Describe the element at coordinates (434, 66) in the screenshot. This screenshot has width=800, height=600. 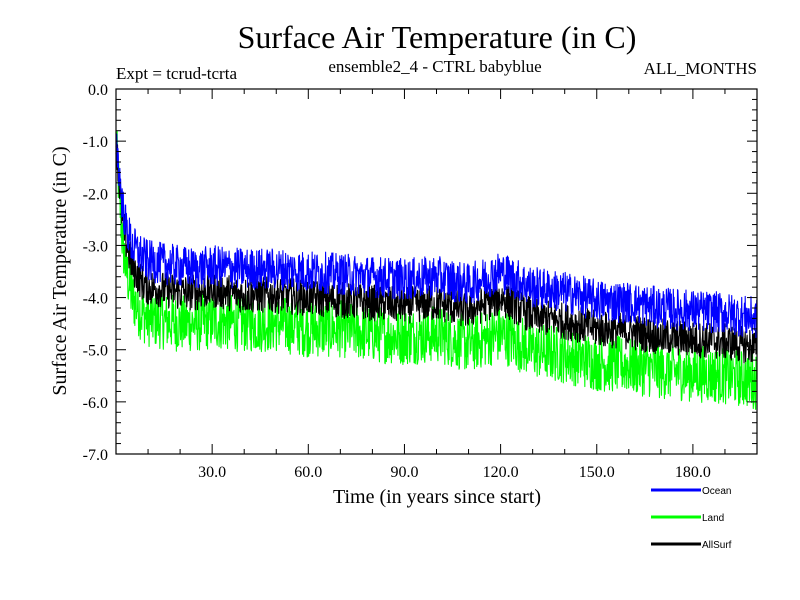
I see `chart-subtitle-center: ensemble2_4 - CTRL babyblue` at that location.